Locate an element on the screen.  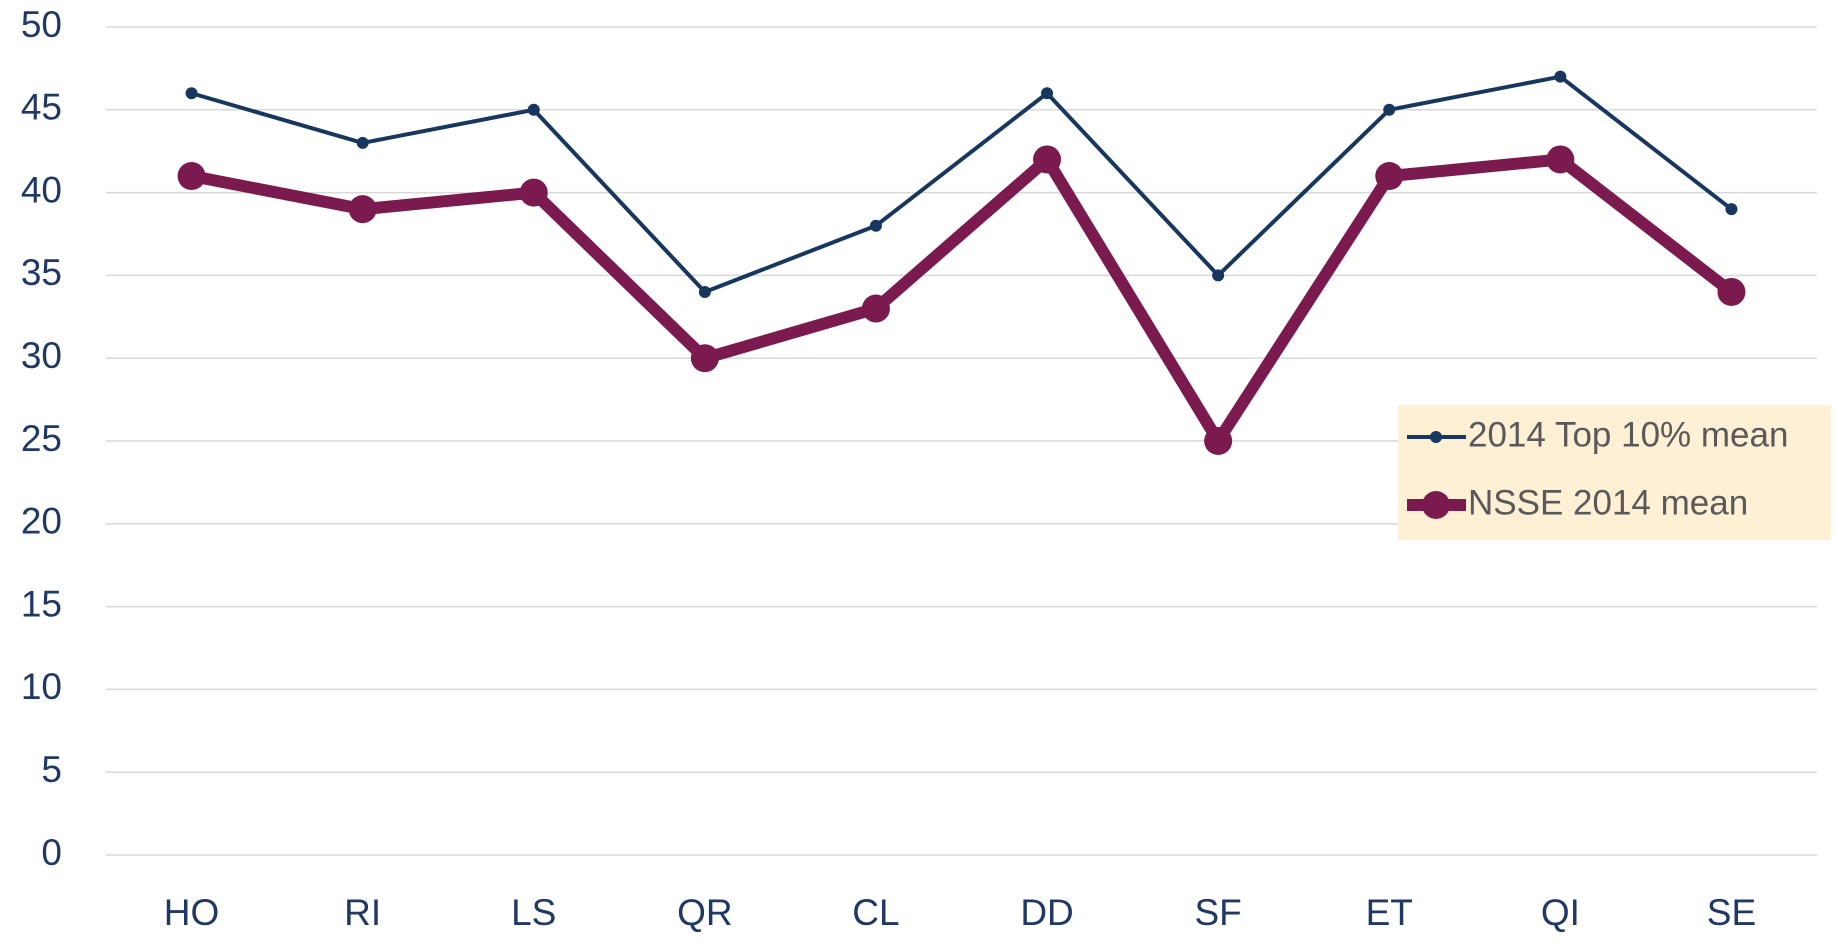
y-tick-label: 15 is located at coordinates (41, 603).